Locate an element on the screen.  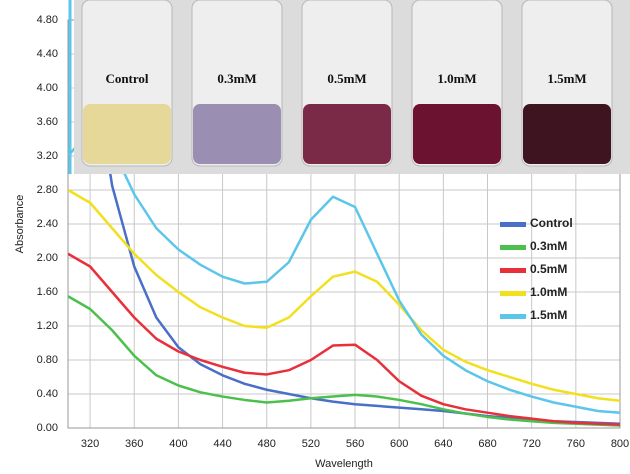
y-tick-label: 1.60 is located at coordinates (47, 292).